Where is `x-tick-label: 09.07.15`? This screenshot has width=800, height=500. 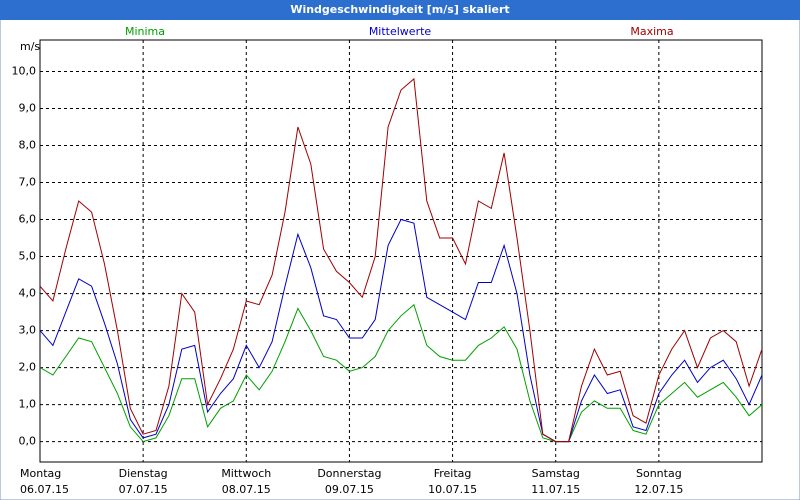 x-tick-label: 09.07.15 is located at coordinates (349, 489).